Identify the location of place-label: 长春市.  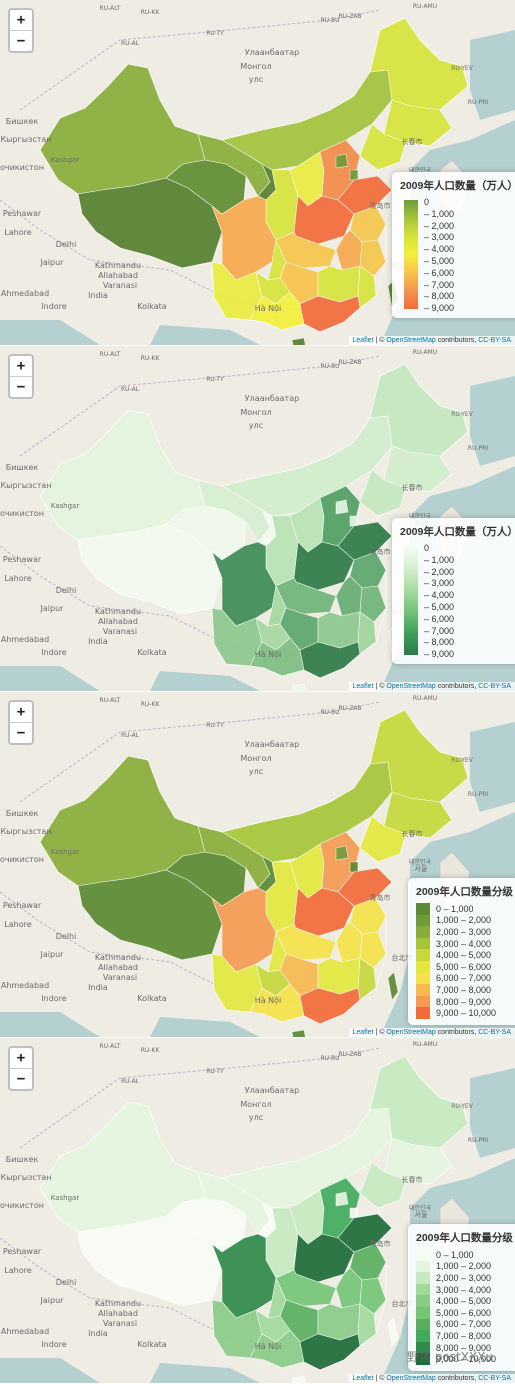
(412, 833).